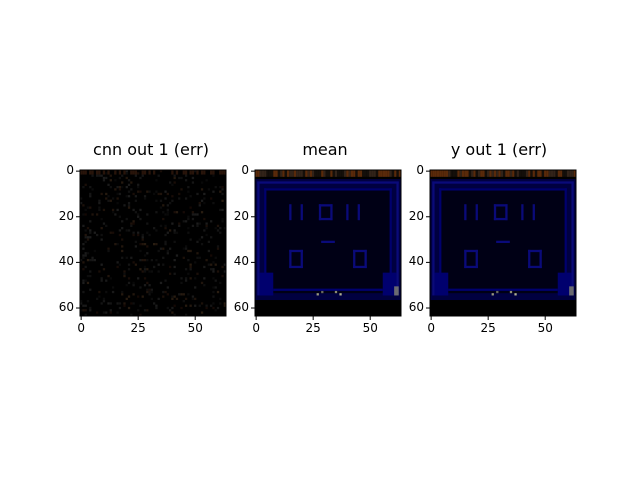 The width and height of the screenshot is (640, 480). What do you see at coordinates (241, 215) in the screenshot?
I see `y-tick-label: 20` at bounding box center [241, 215].